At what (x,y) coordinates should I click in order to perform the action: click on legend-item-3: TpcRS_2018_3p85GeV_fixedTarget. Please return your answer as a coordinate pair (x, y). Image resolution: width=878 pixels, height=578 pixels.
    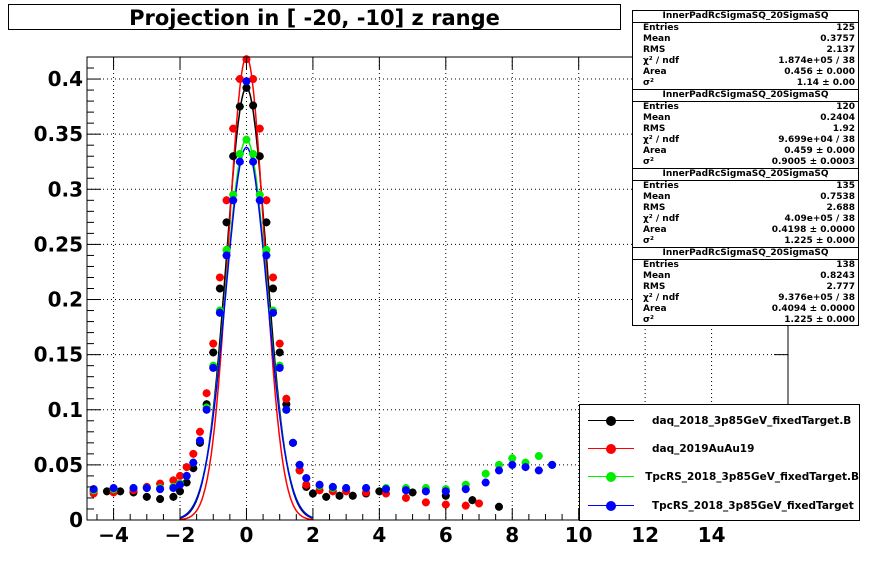
    Looking at the image, I should click on (719, 506).